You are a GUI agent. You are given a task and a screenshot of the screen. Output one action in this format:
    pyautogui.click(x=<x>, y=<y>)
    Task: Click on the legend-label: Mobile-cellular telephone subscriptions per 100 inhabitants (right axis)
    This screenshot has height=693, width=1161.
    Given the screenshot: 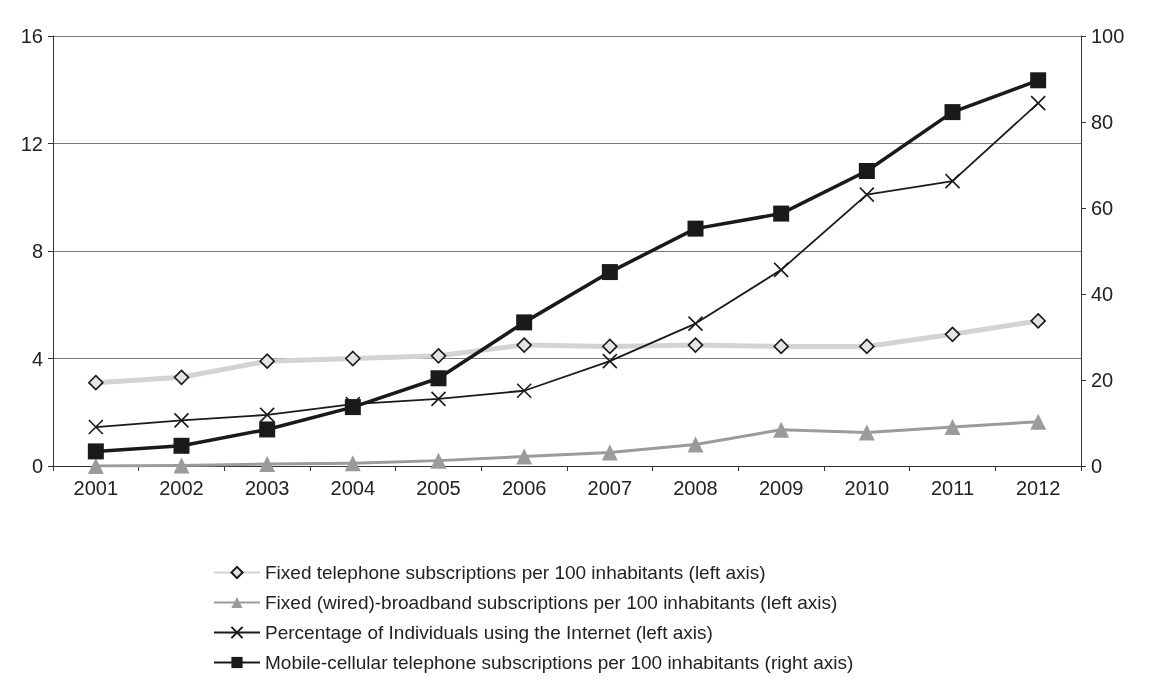 What is the action you would take?
    pyautogui.click(x=559, y=662)
    